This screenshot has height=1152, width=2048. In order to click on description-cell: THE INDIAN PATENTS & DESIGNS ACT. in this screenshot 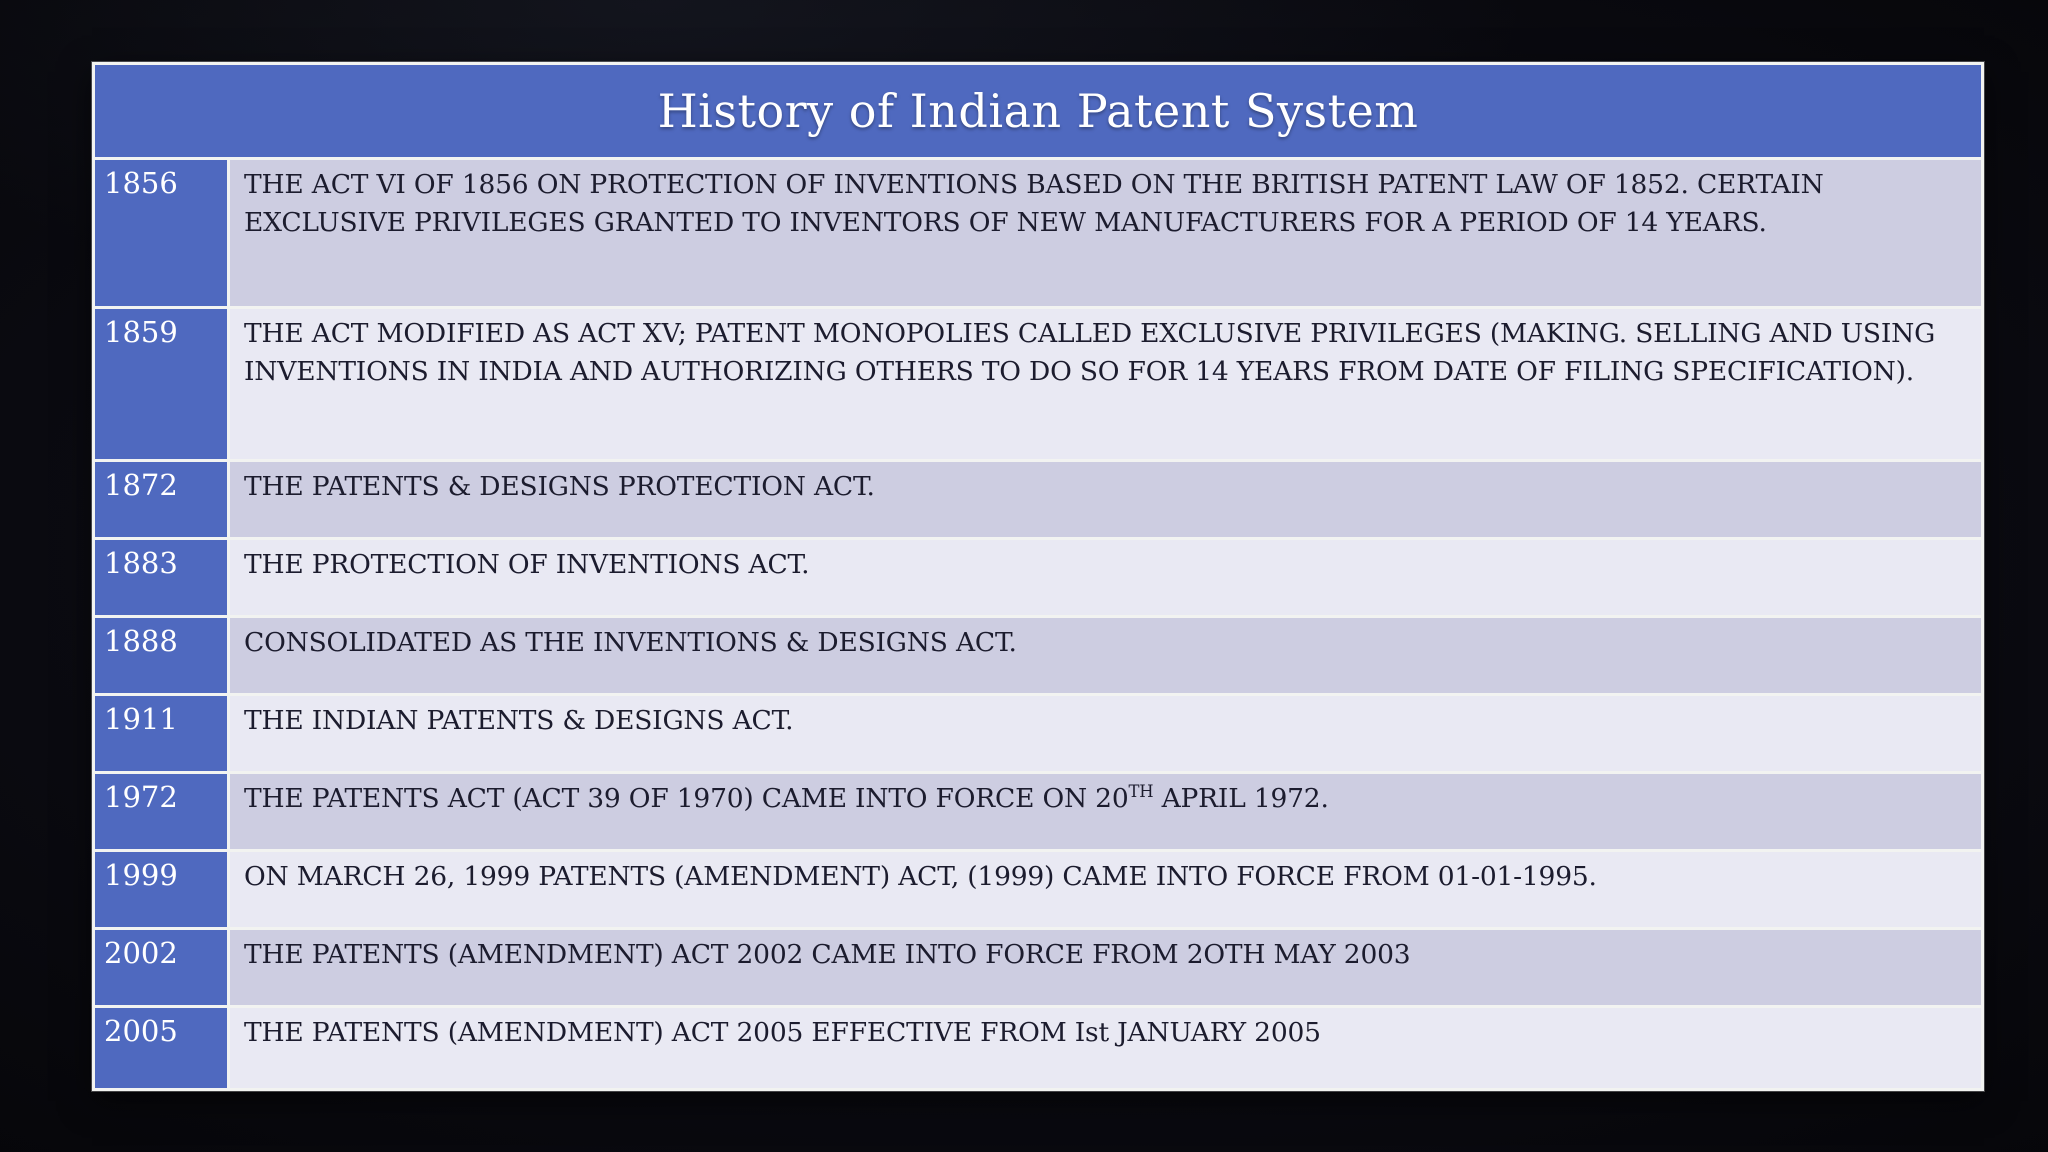, I will do `click(1105, 733)`.